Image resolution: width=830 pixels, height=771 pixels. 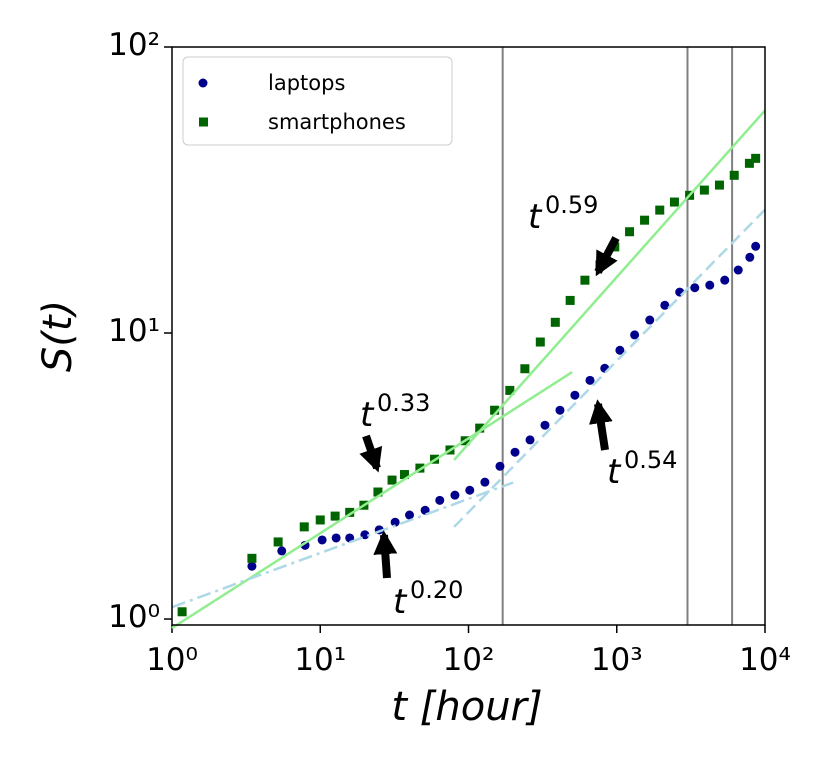 I want to click on annotation: t 0.20, so click(x=428, y=599).